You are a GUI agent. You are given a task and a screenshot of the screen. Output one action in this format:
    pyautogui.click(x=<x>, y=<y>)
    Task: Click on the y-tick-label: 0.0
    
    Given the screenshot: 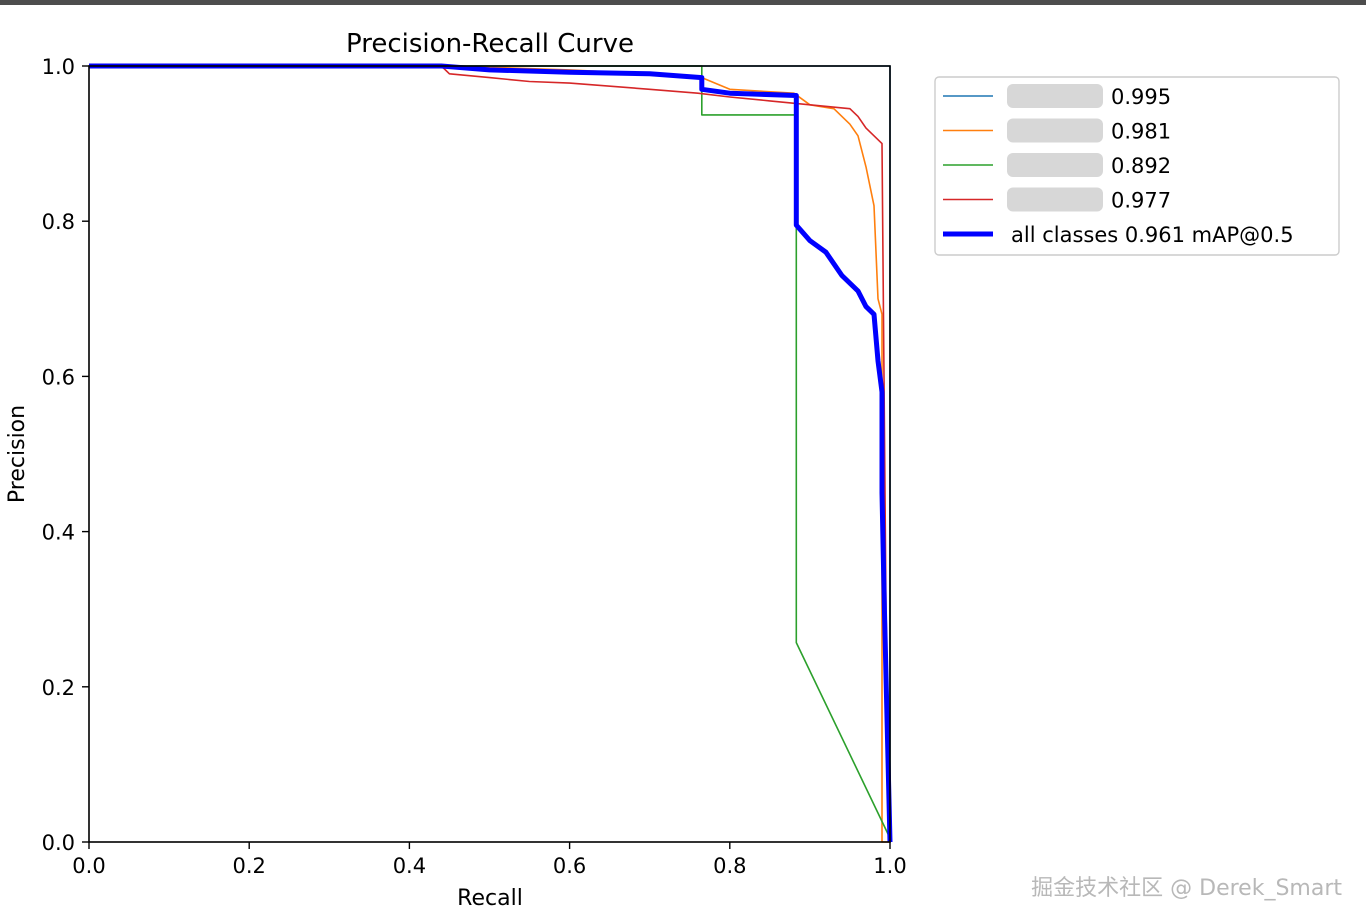 What is the action you would take?
    pyautogui.click(x=58, y=843)
    